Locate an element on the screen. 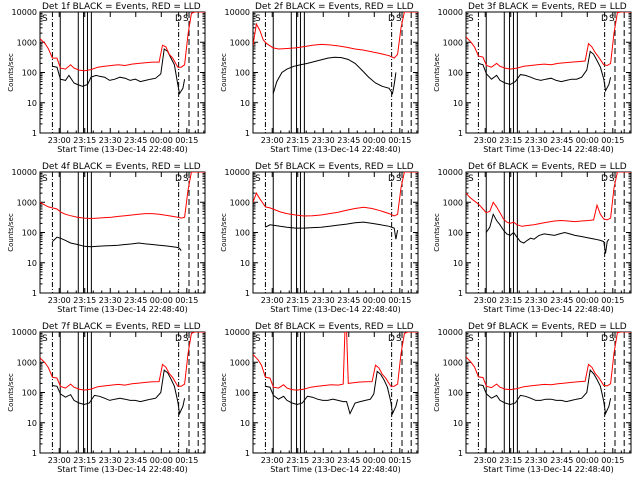 This screenshot has width=640, height=480. panel-8-xlabel: Start Time (13-Dec-14 22:48:40) is located at coordinates (335, 469).